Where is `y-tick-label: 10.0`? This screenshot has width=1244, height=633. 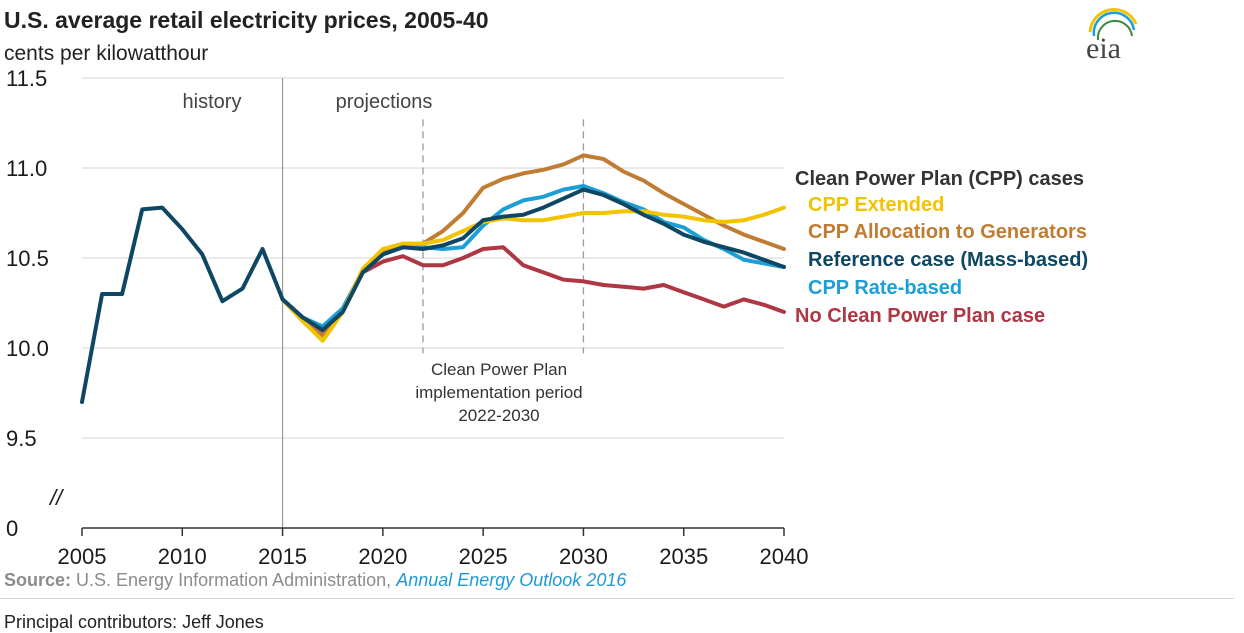
y-tick-label: 10.0 is located at coordinates (27, 348).